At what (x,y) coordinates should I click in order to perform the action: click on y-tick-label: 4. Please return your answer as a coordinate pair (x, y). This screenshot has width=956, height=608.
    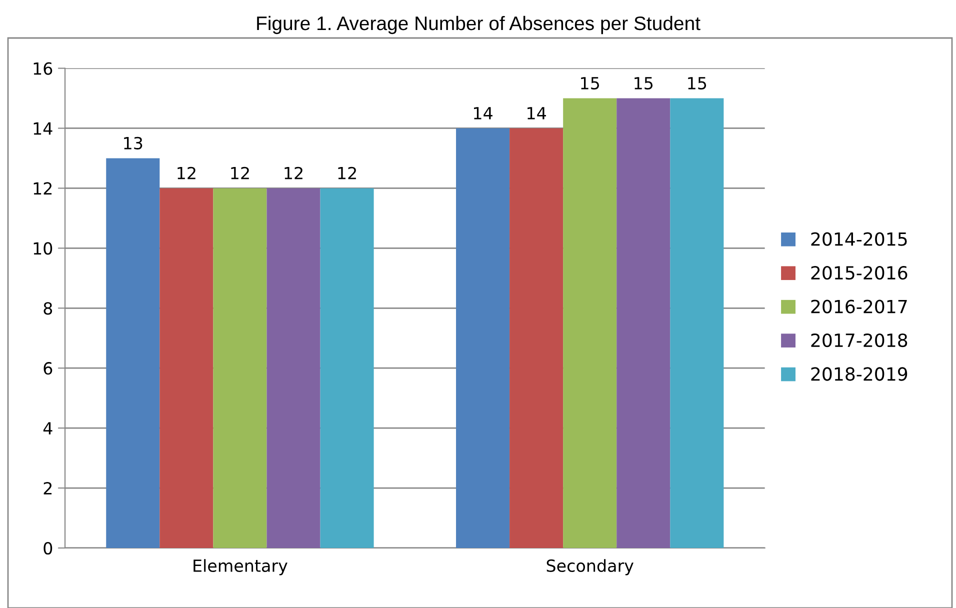
    Looking at the image, I should click on (47, 428).